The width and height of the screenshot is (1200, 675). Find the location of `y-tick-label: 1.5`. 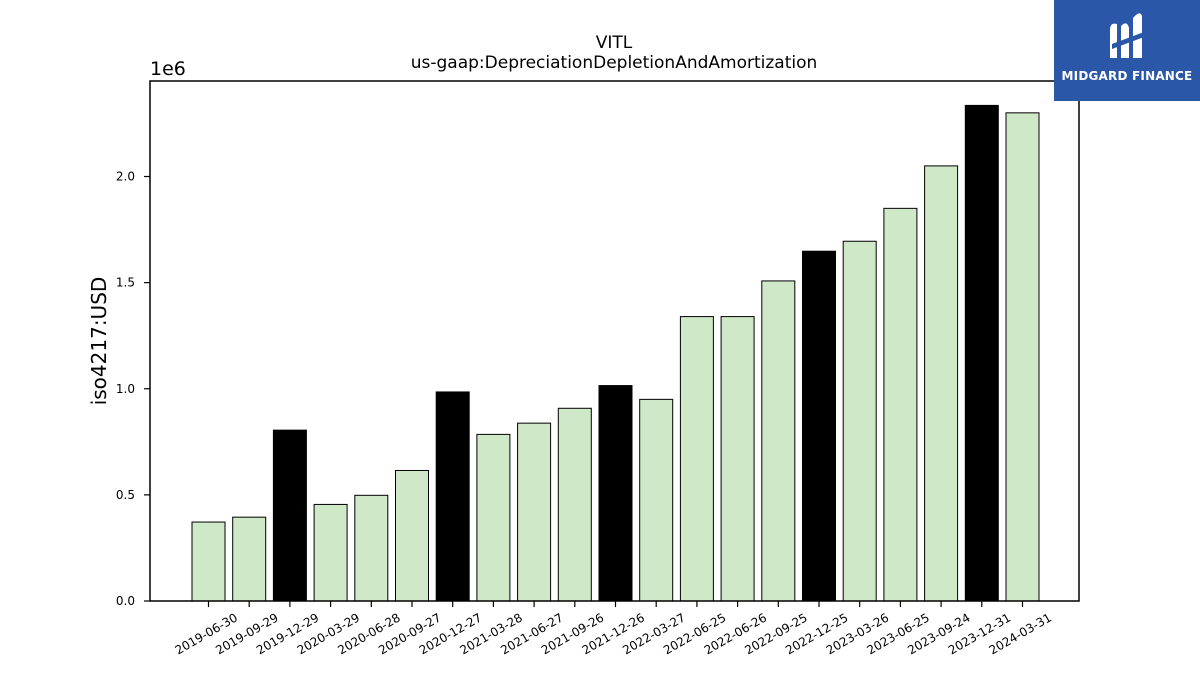

y-tick-label: 1.5 is located at coordinates (125, 283).